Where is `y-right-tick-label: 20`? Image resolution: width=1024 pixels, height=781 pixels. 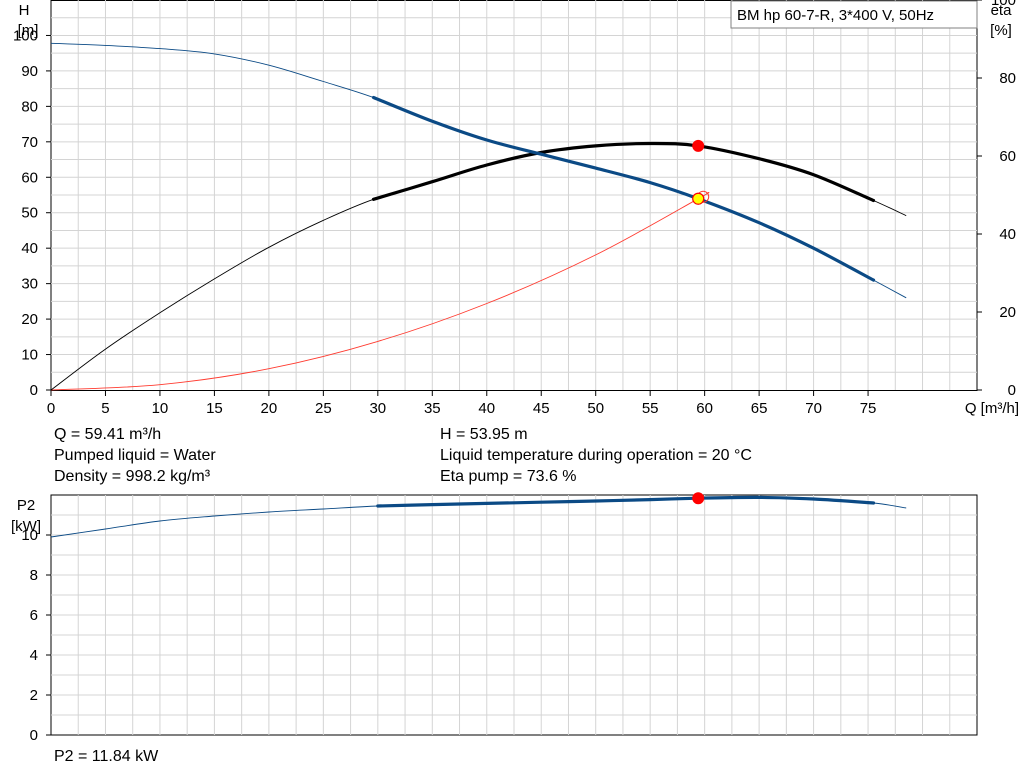
y-right-tick-label: 20 is located at coordinates (1007, 312).